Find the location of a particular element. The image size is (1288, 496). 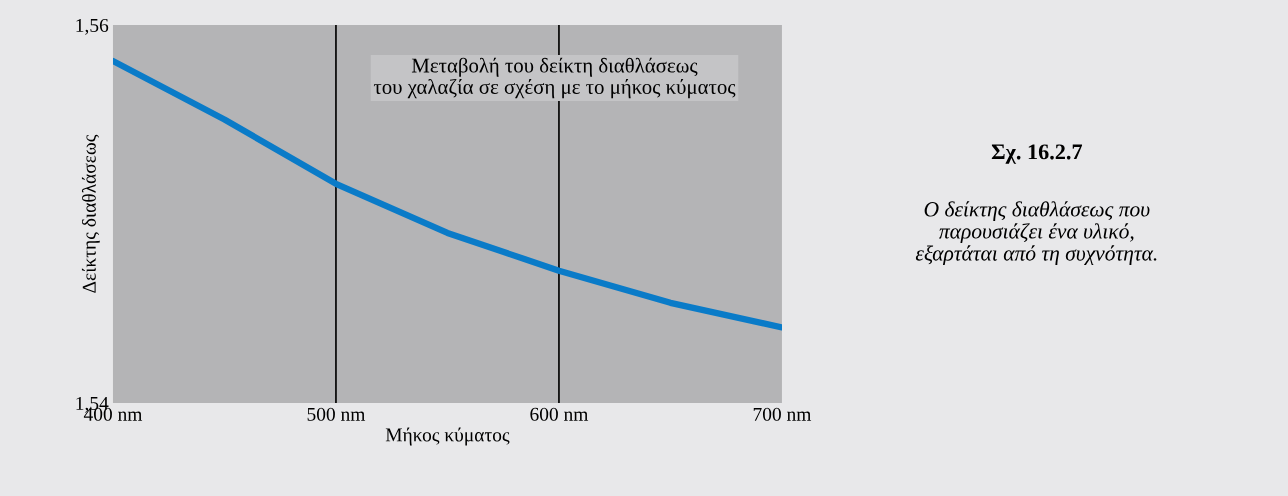

x-tick-label: 500 nm is located at coordinates (336, 414).